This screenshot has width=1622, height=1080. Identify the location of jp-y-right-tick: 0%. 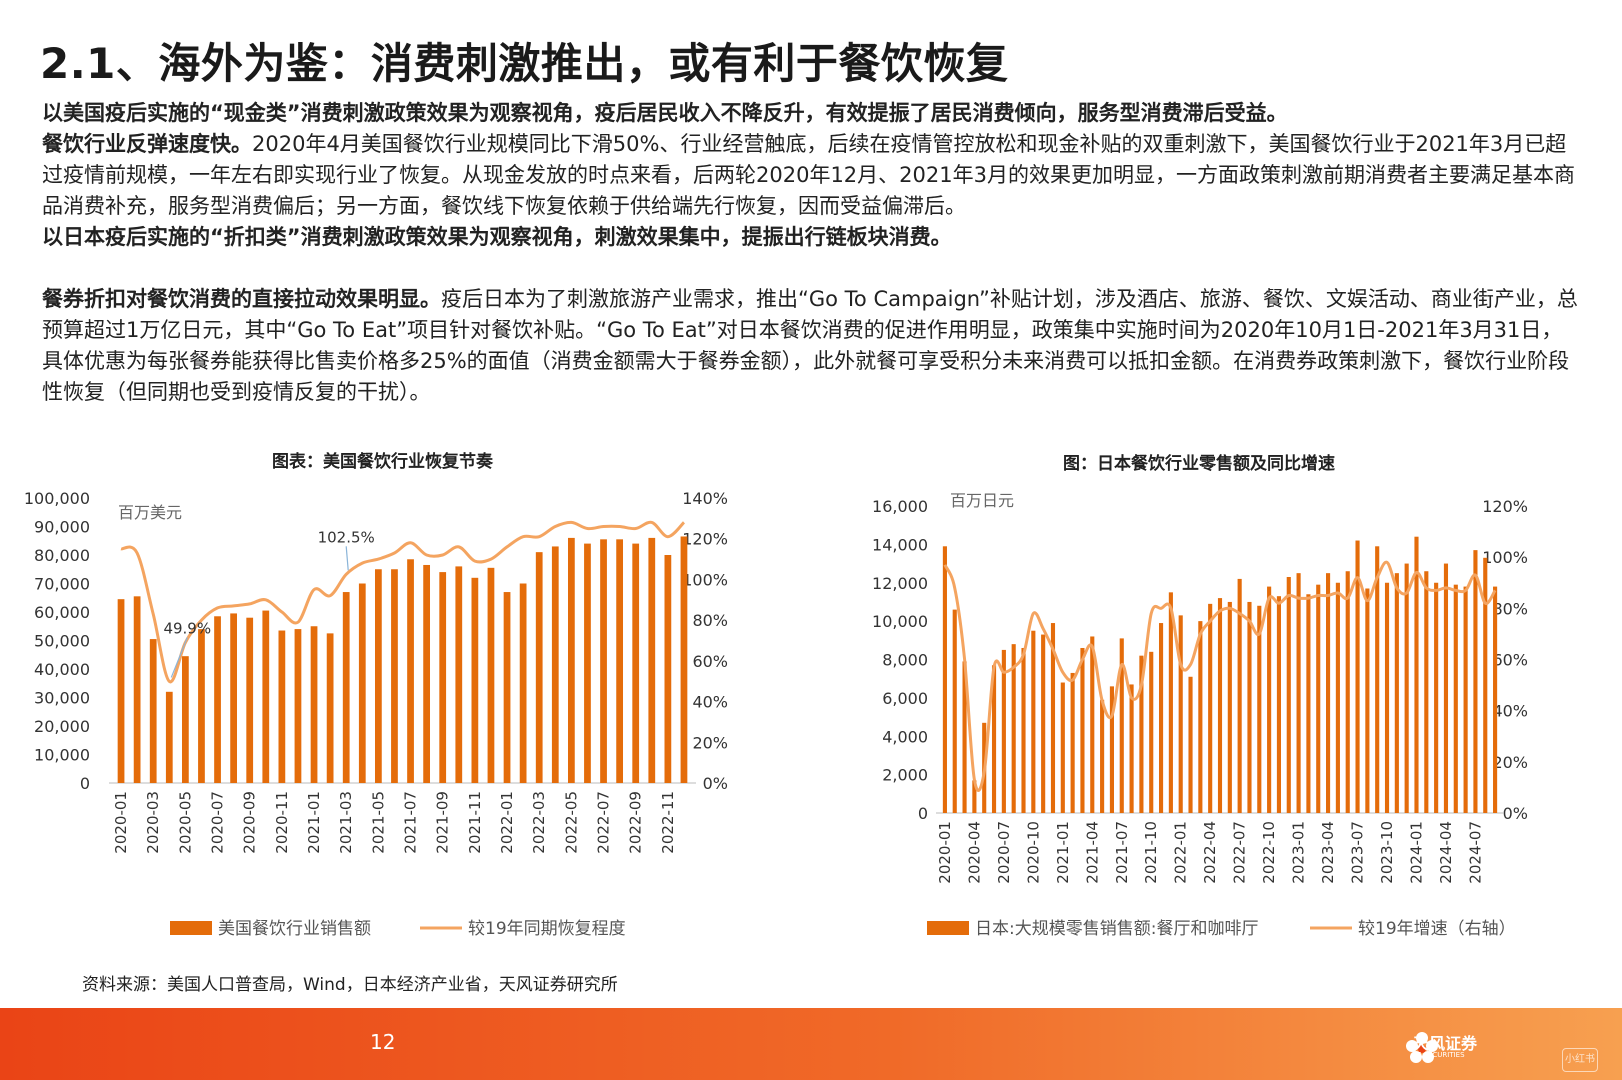
(1515, 813).